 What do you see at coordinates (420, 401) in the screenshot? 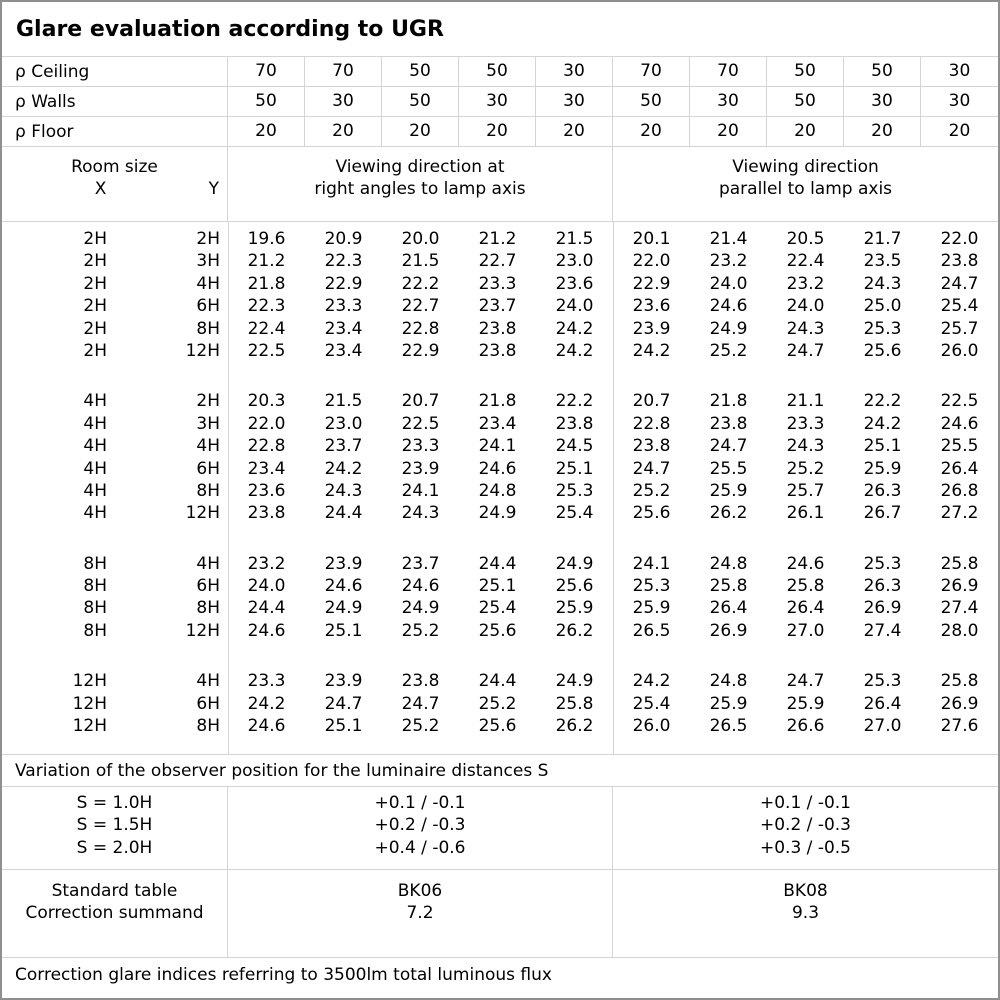
I see `ugr-value-right-angles: 20.7` at bounding box center [420, 401].